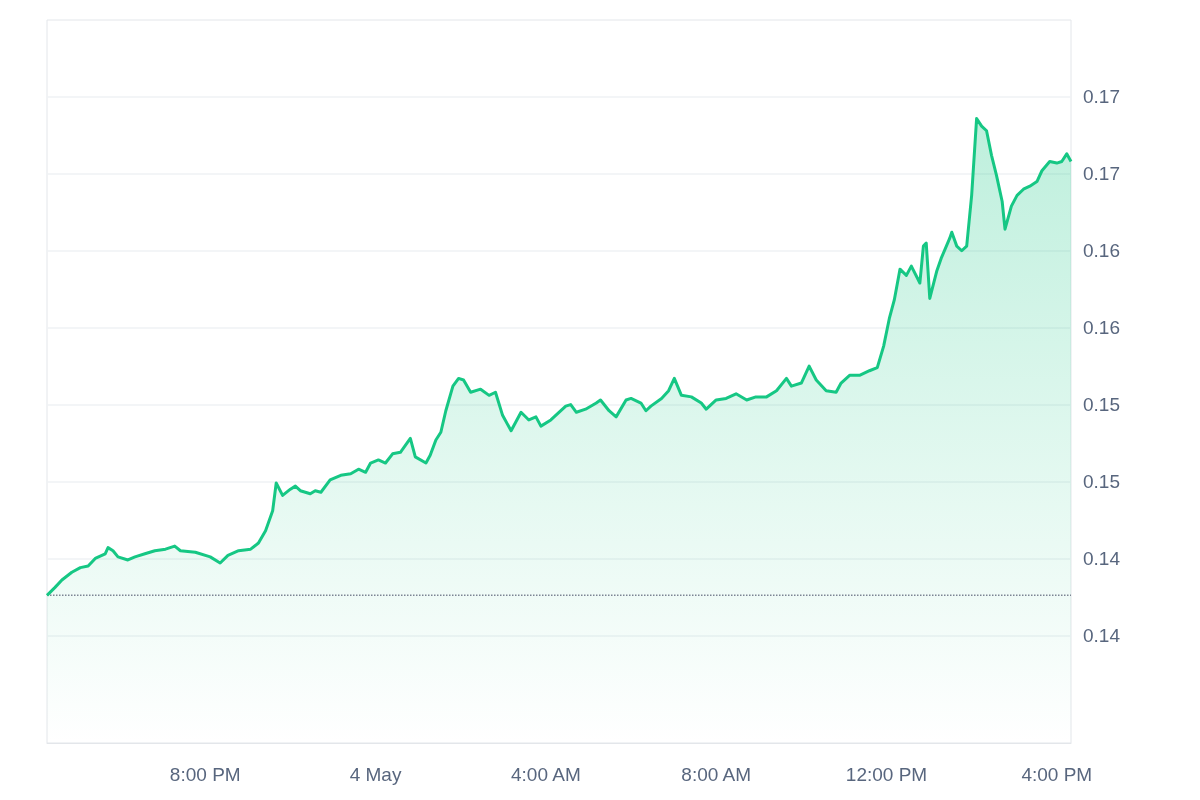 The width and height of the screenshot is (1200, 800). I want to click on x-tick-label: 8:00 PM, so click(205, 774).